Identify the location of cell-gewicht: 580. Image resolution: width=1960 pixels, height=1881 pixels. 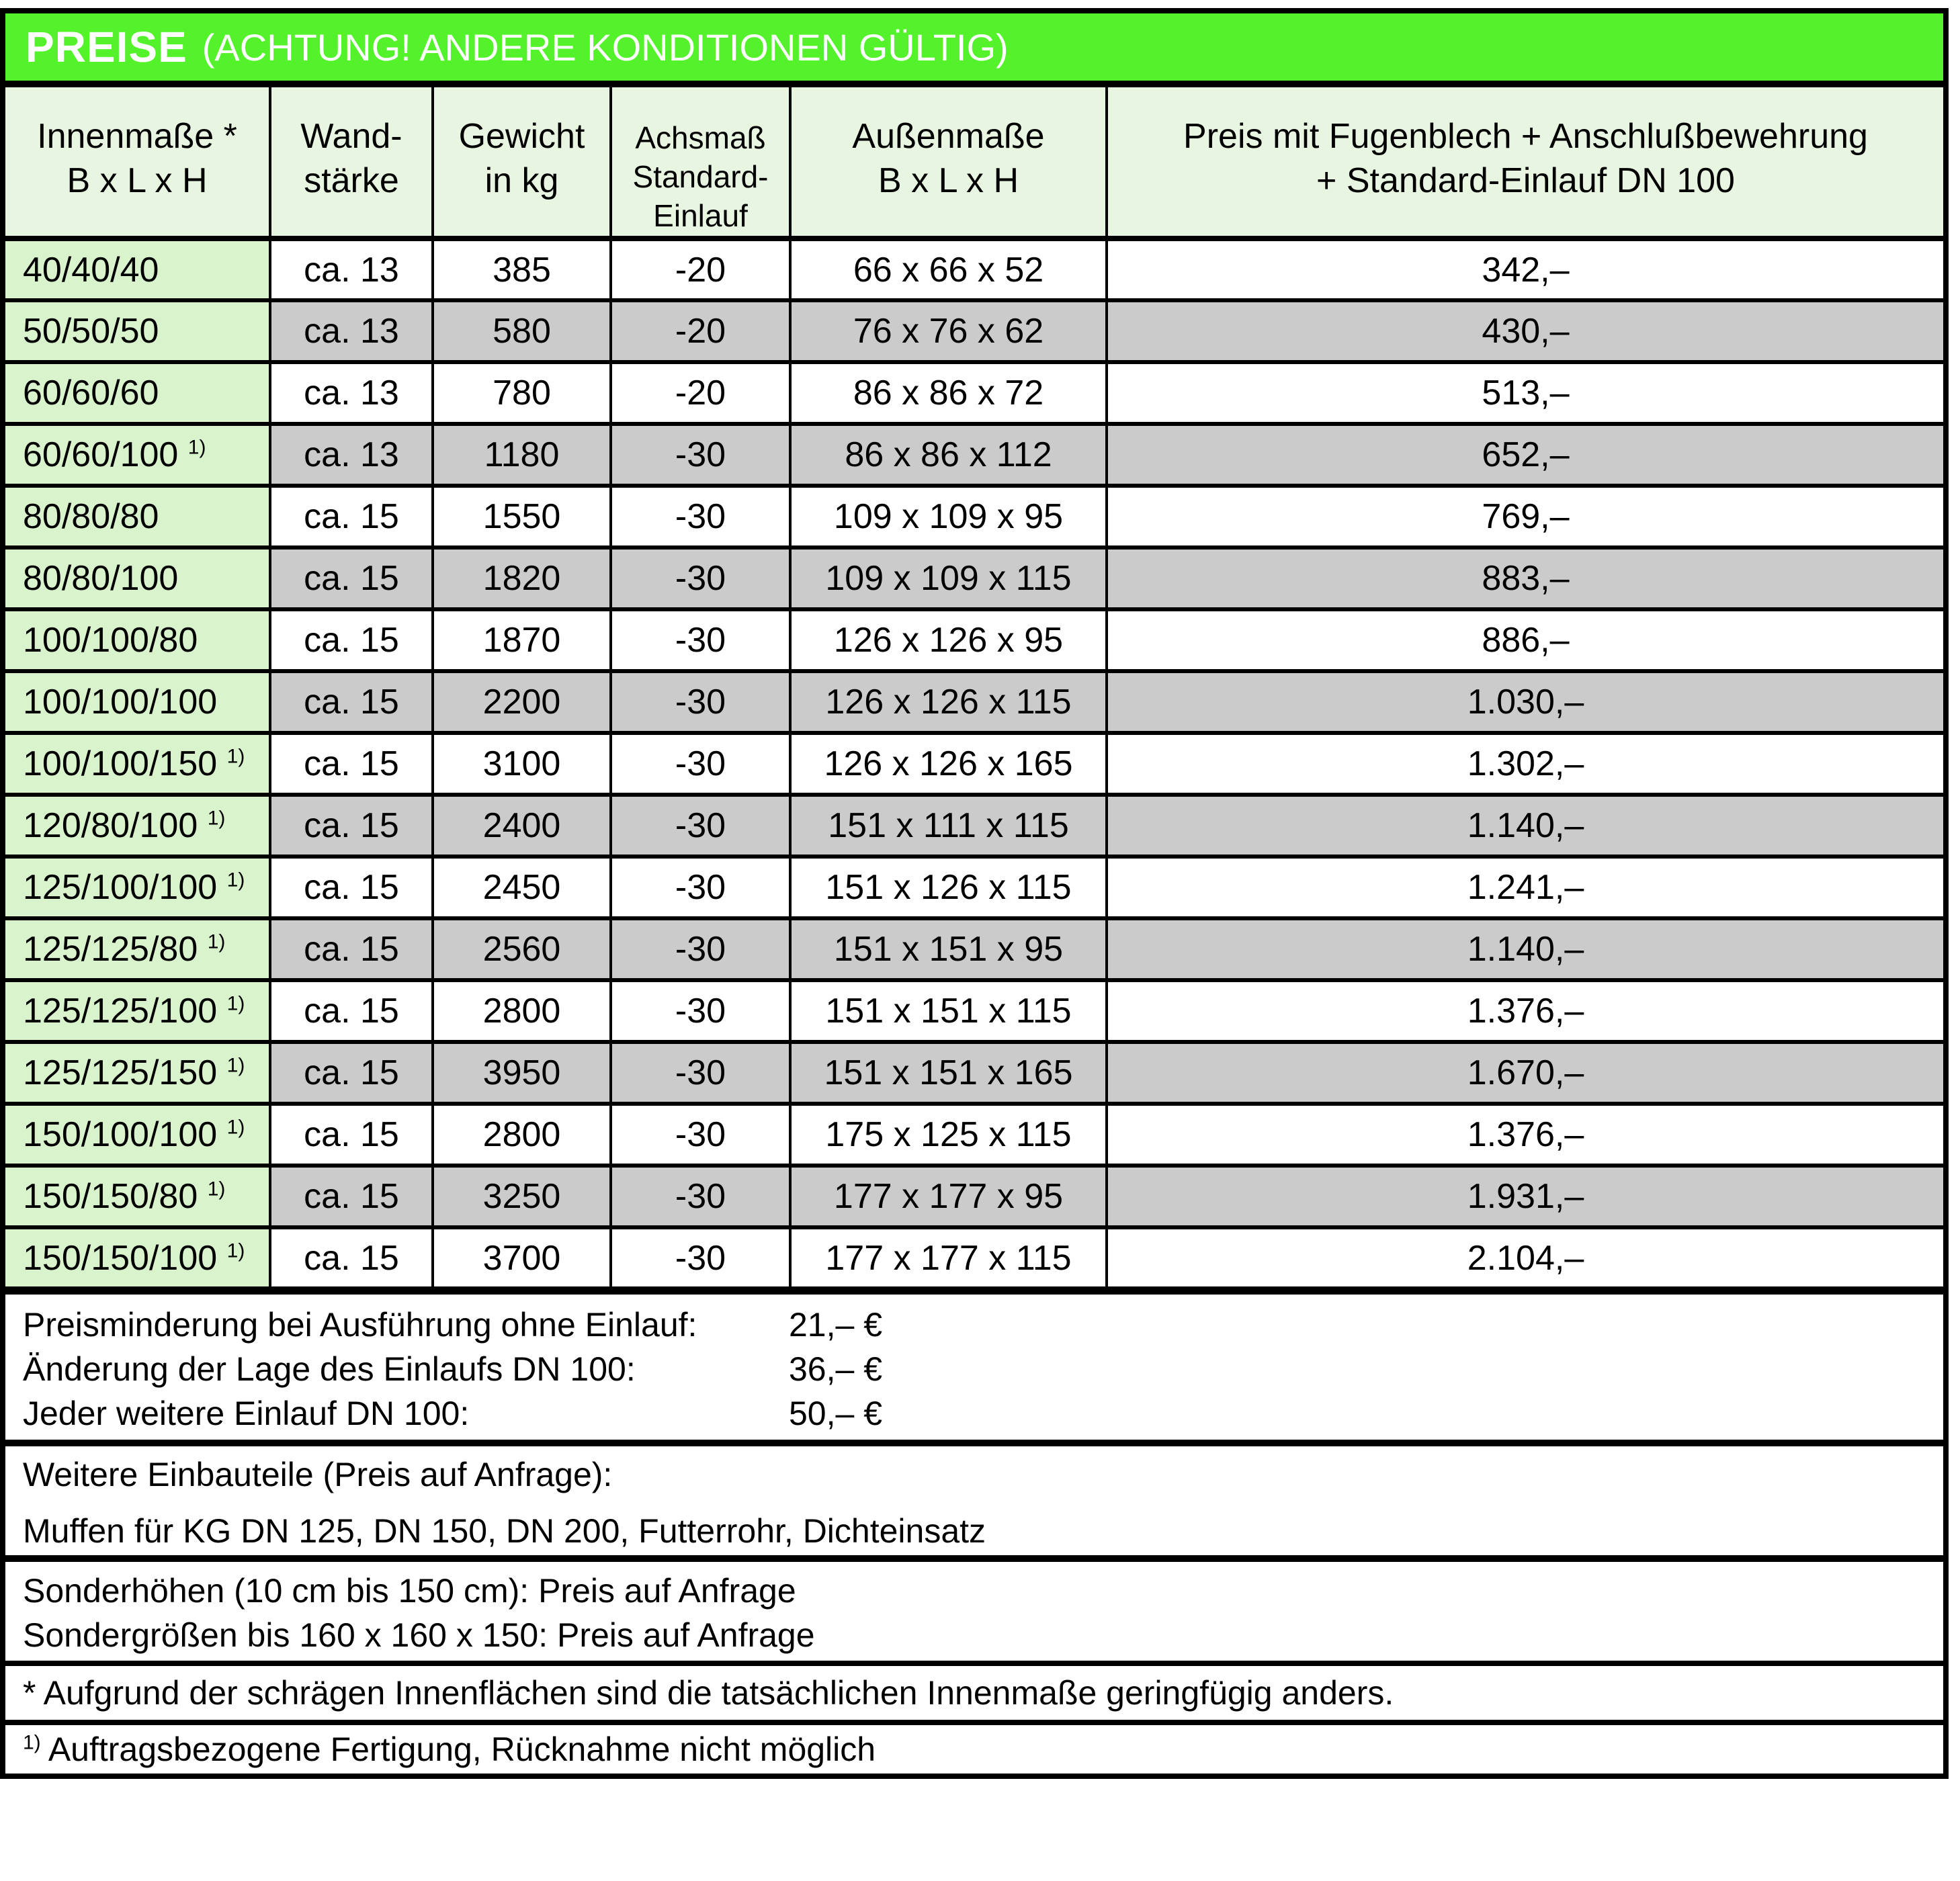
(521, 331).